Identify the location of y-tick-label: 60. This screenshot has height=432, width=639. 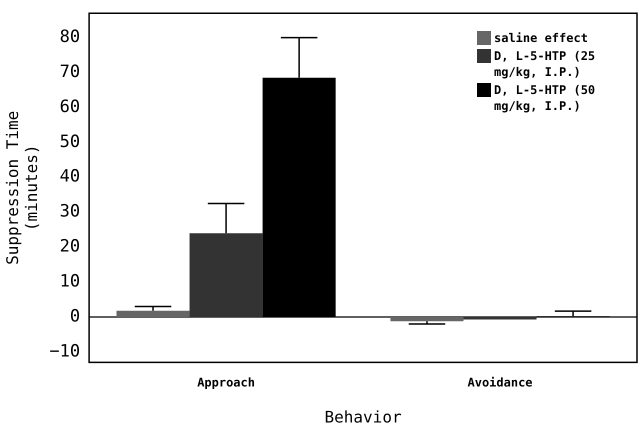
(70, 106).